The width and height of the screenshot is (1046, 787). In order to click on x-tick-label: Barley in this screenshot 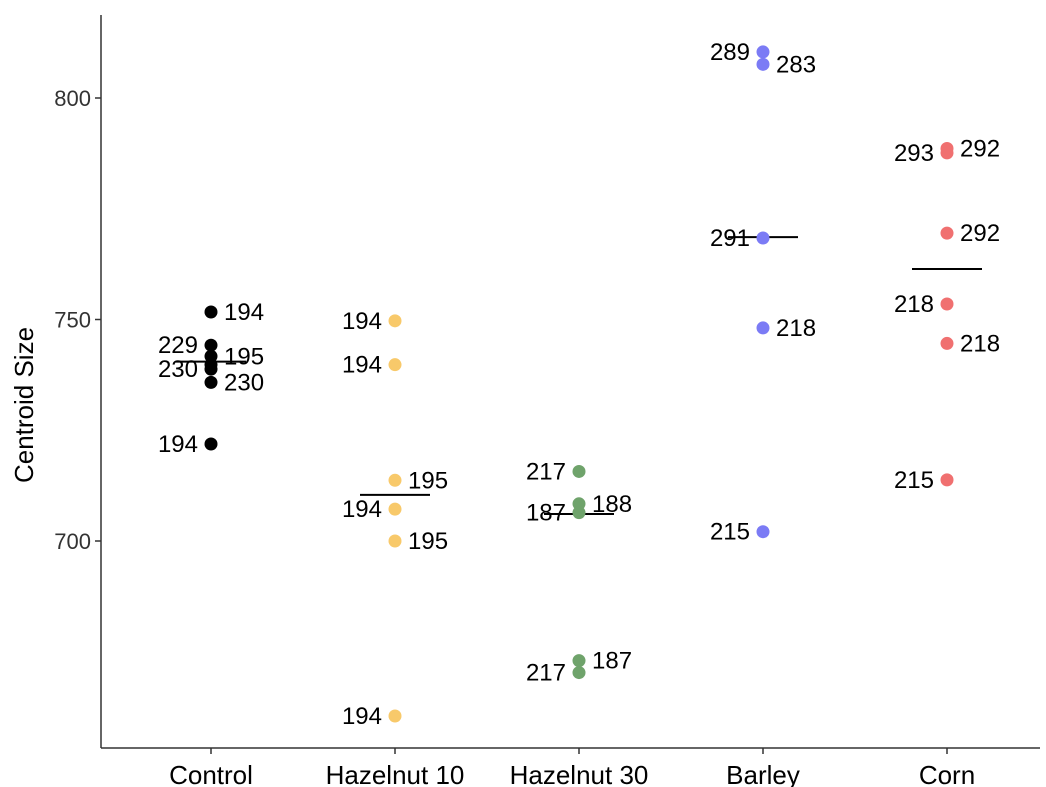, I will do `click(763, 773)`.